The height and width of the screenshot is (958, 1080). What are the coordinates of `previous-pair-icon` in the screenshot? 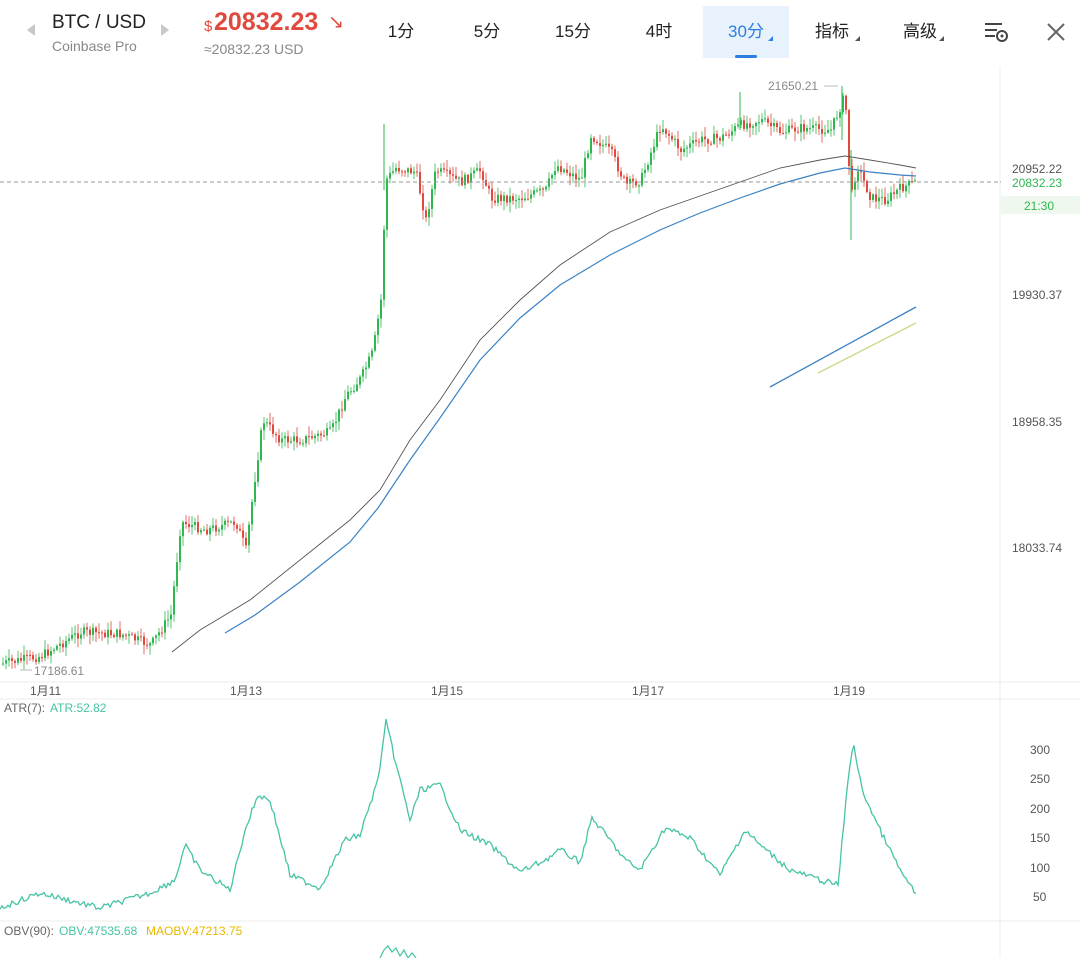 It's located at (31, 30).